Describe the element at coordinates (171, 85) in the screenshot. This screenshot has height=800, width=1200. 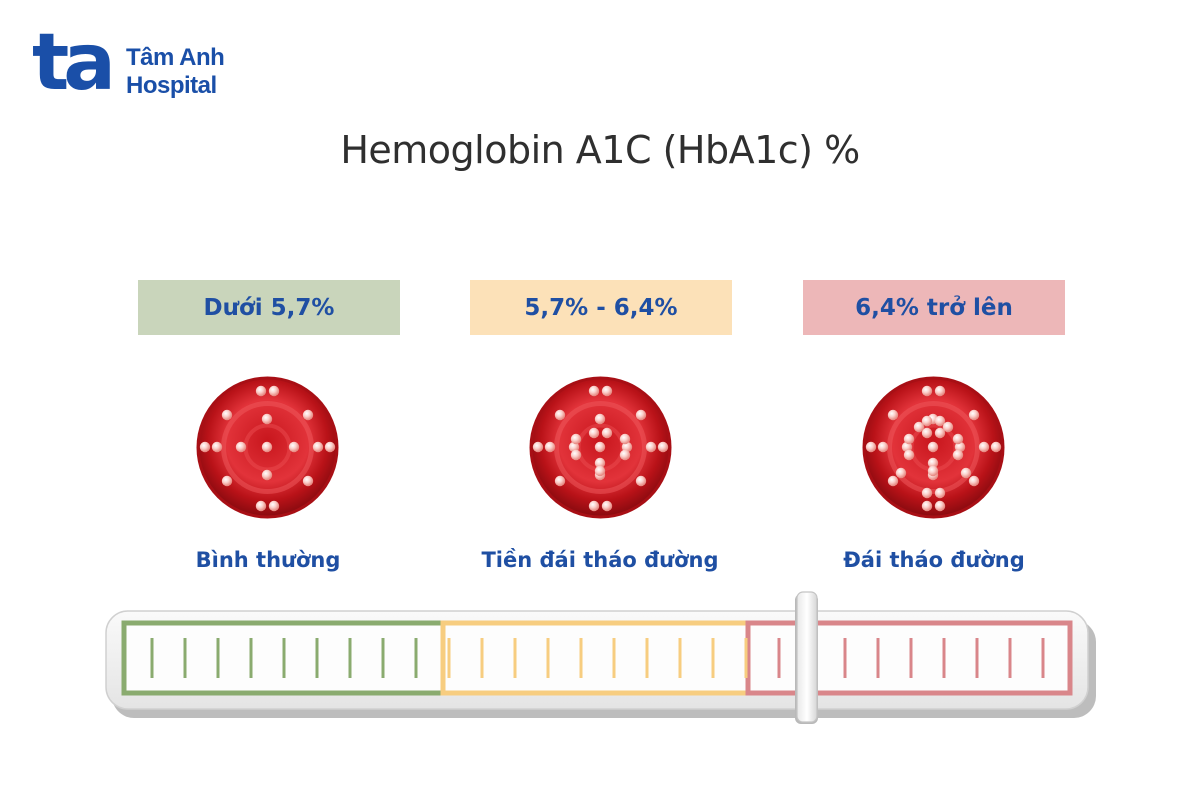
I see `logo-name-line2: Hospital` at that location.